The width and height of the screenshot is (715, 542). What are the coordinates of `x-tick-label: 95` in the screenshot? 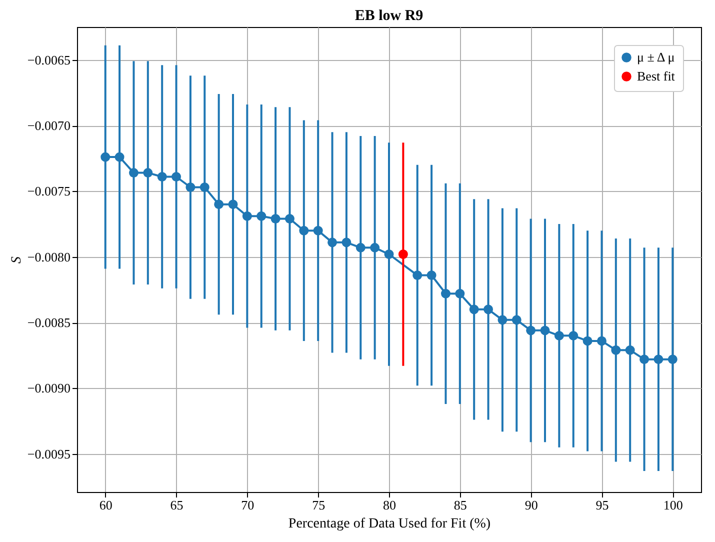 It's located at (602, 505).